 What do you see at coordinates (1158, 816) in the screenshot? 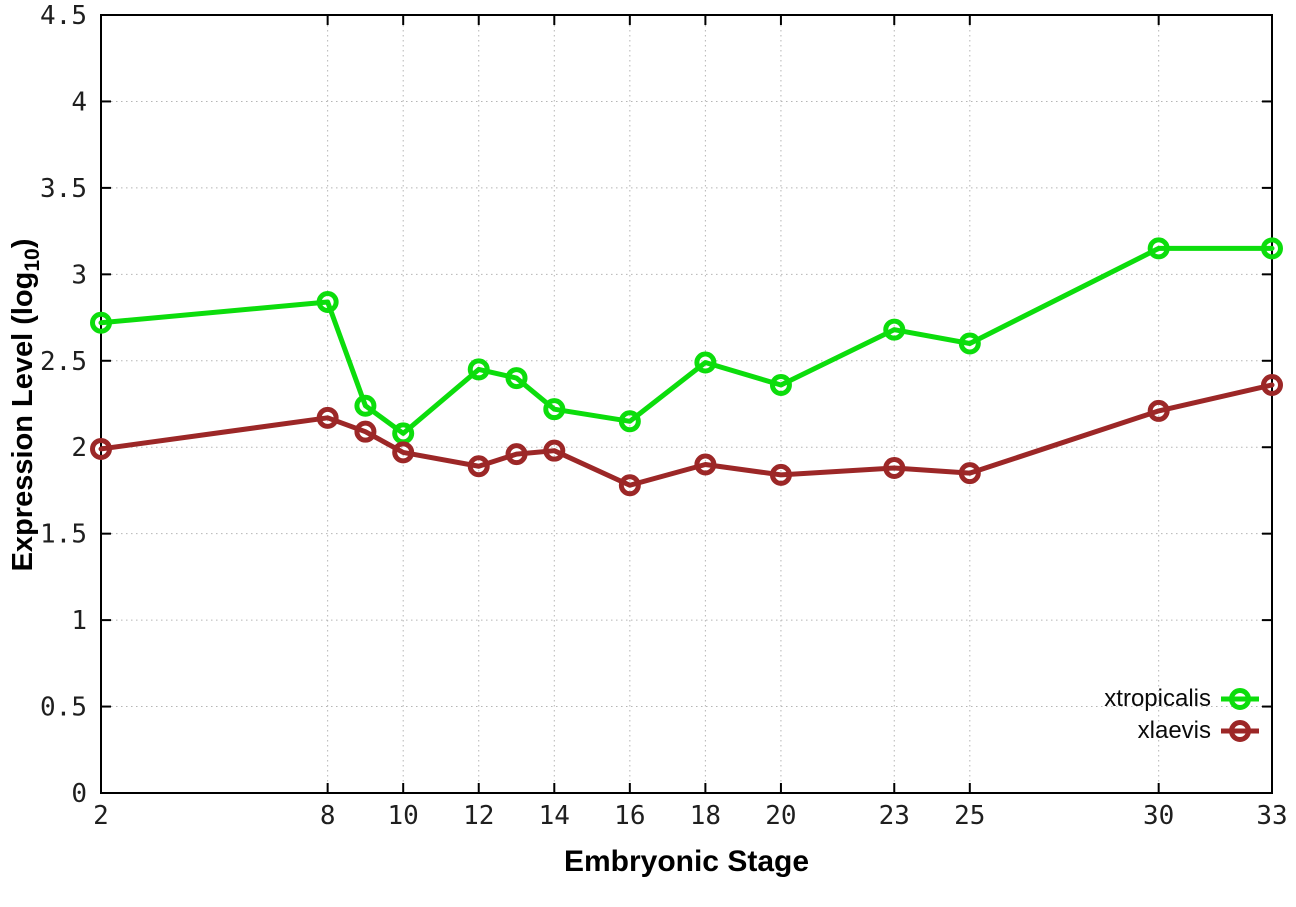
I see `x-tick-label: 30` at bounding box center [1158, 816].